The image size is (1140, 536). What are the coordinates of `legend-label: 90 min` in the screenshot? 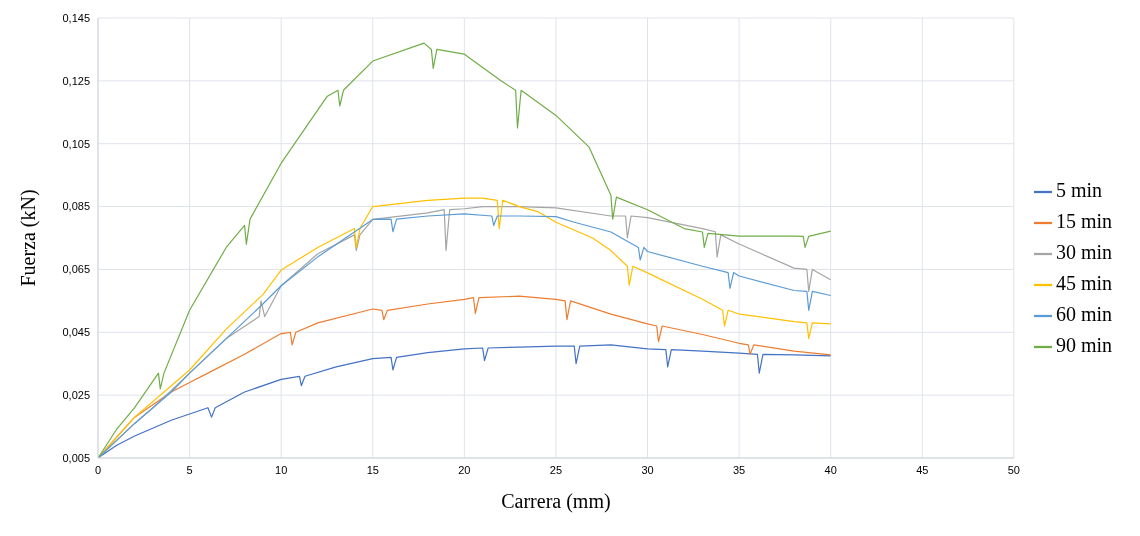 It's located at (1083, 345).